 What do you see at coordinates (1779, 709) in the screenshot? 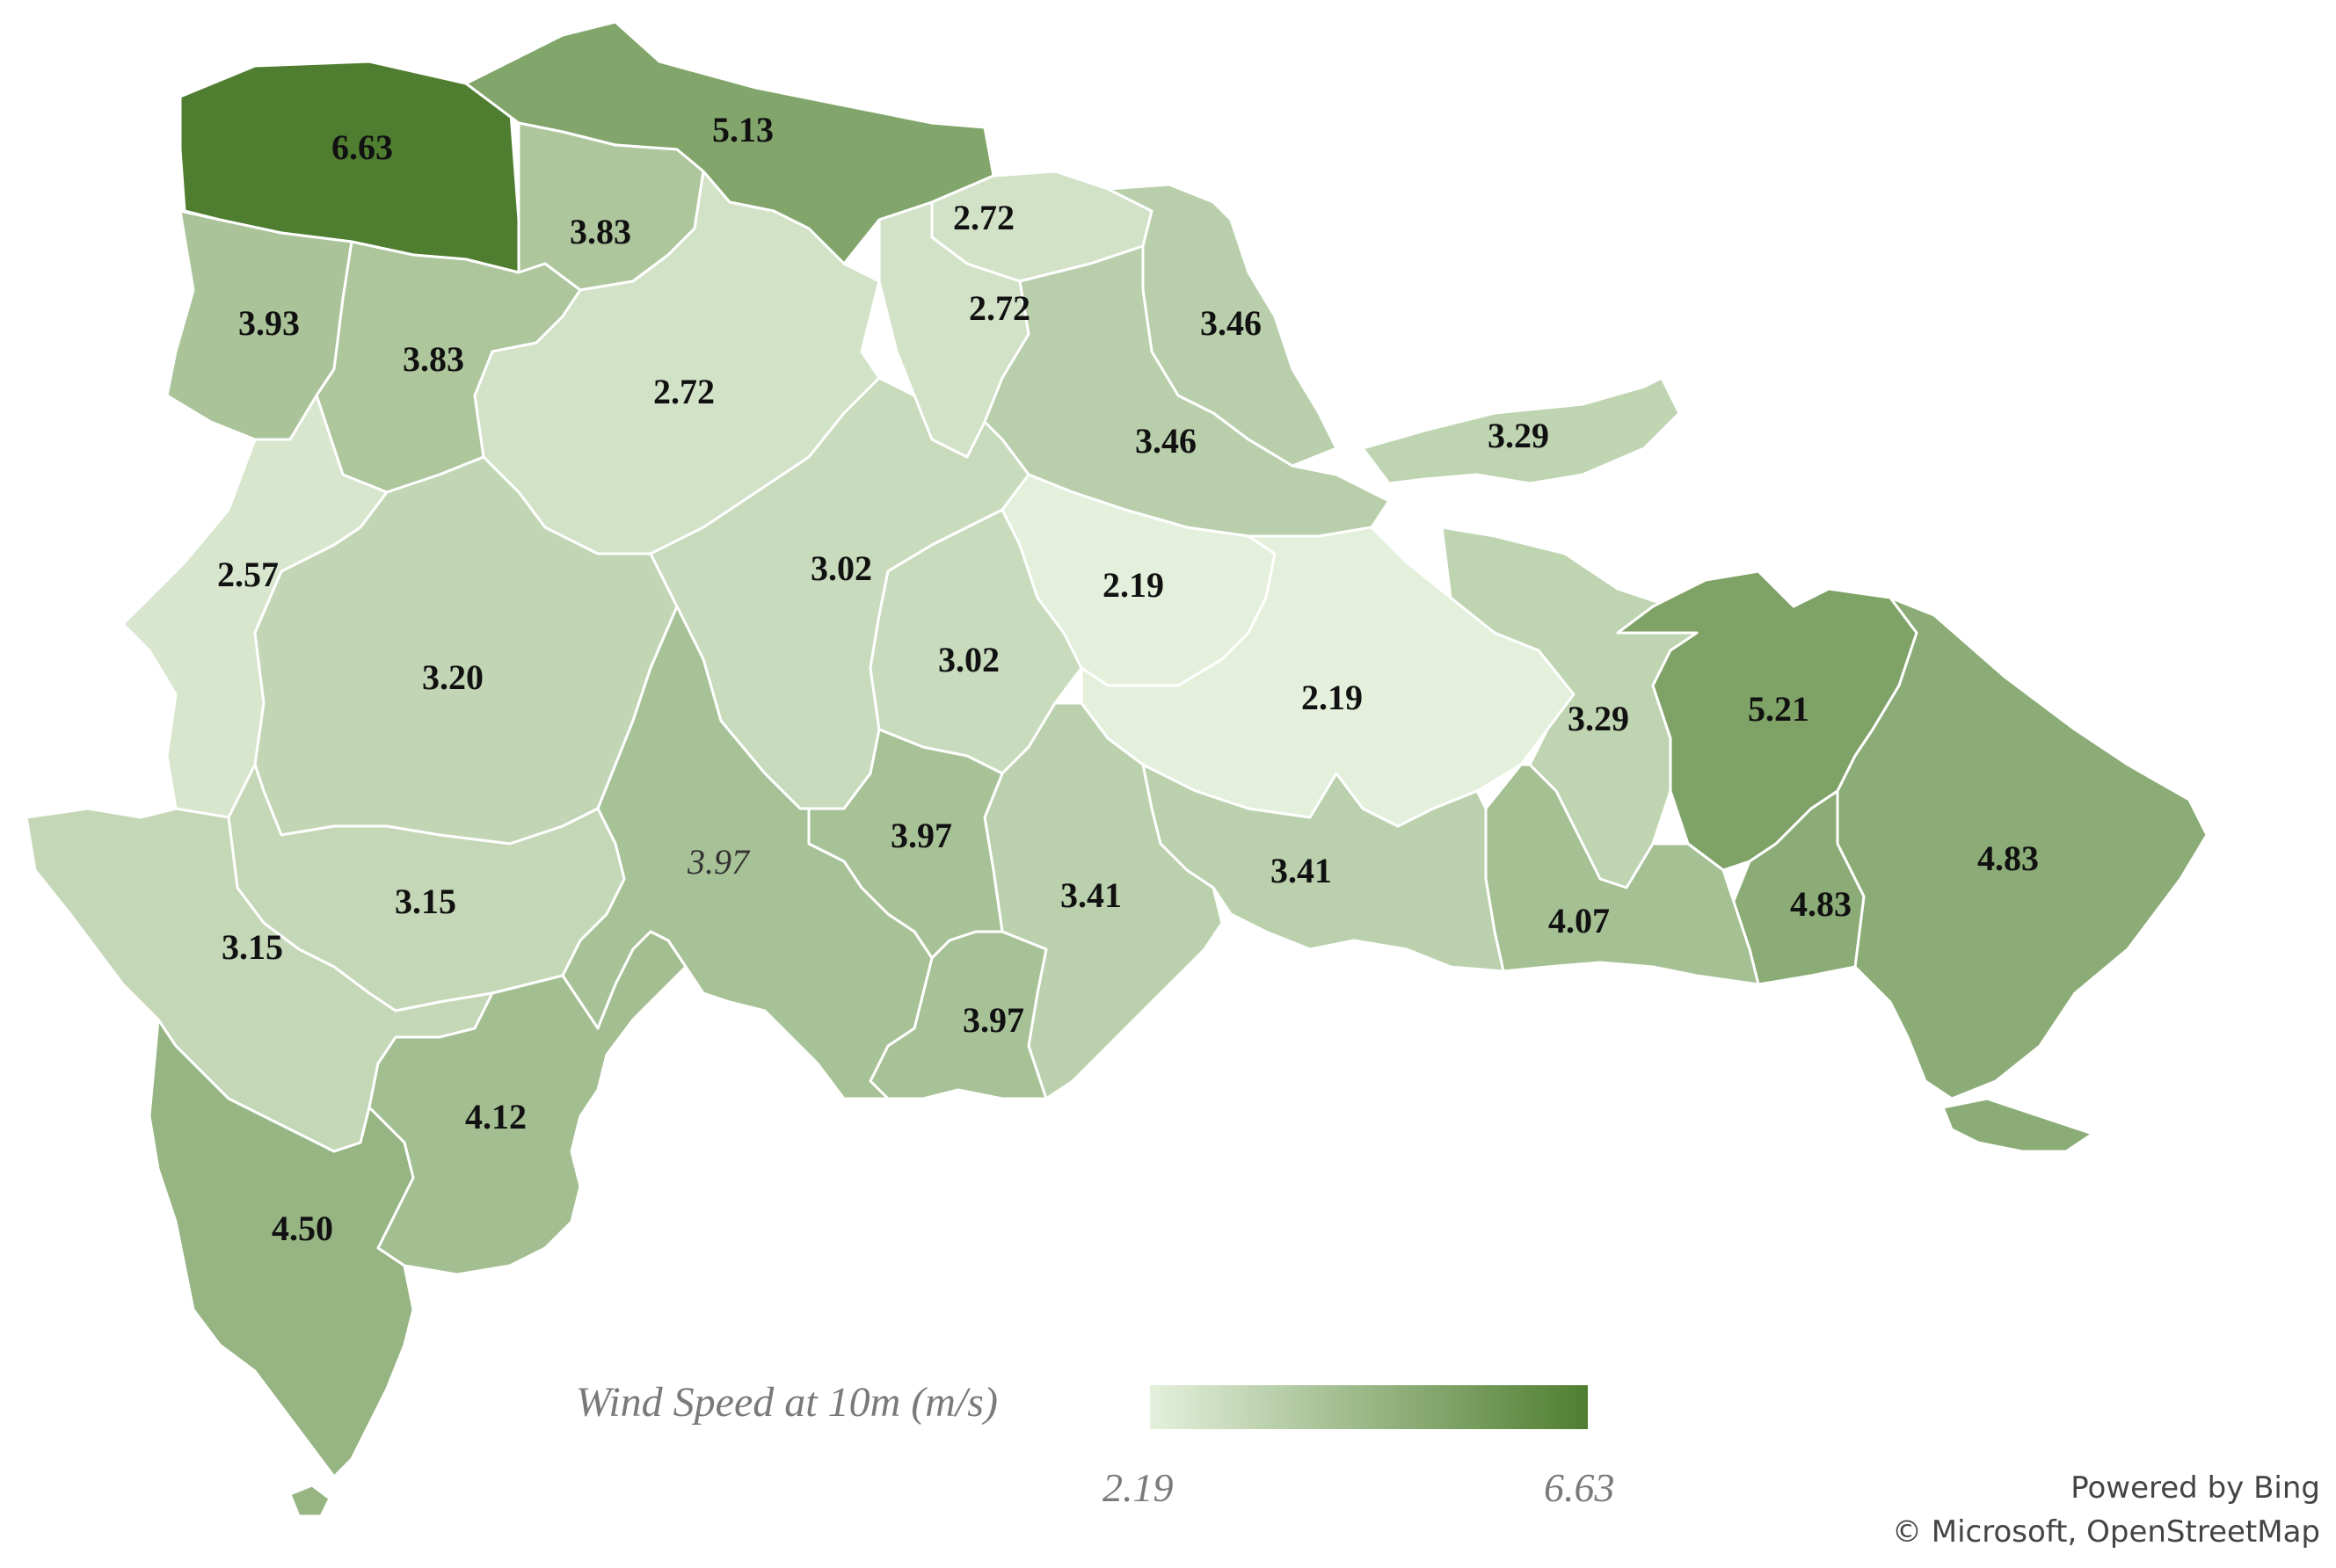
I see `value-label-el-seibo: 5.21` at bounding box center [1779, 709].